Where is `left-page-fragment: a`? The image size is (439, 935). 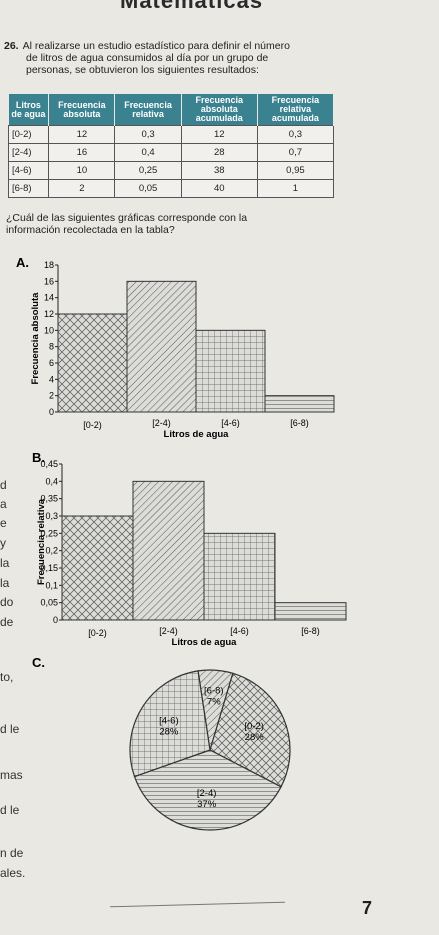
left-page-fragment: a is located at coordinates (3, 504).